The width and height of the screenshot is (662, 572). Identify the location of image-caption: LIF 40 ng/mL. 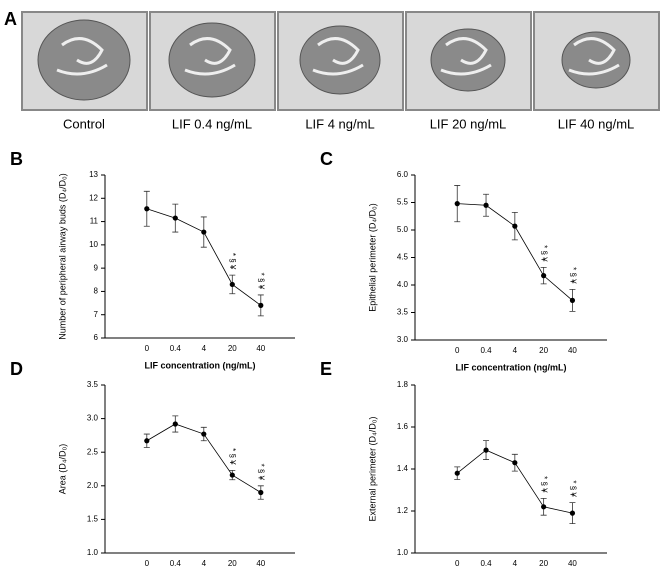
(596, 123).